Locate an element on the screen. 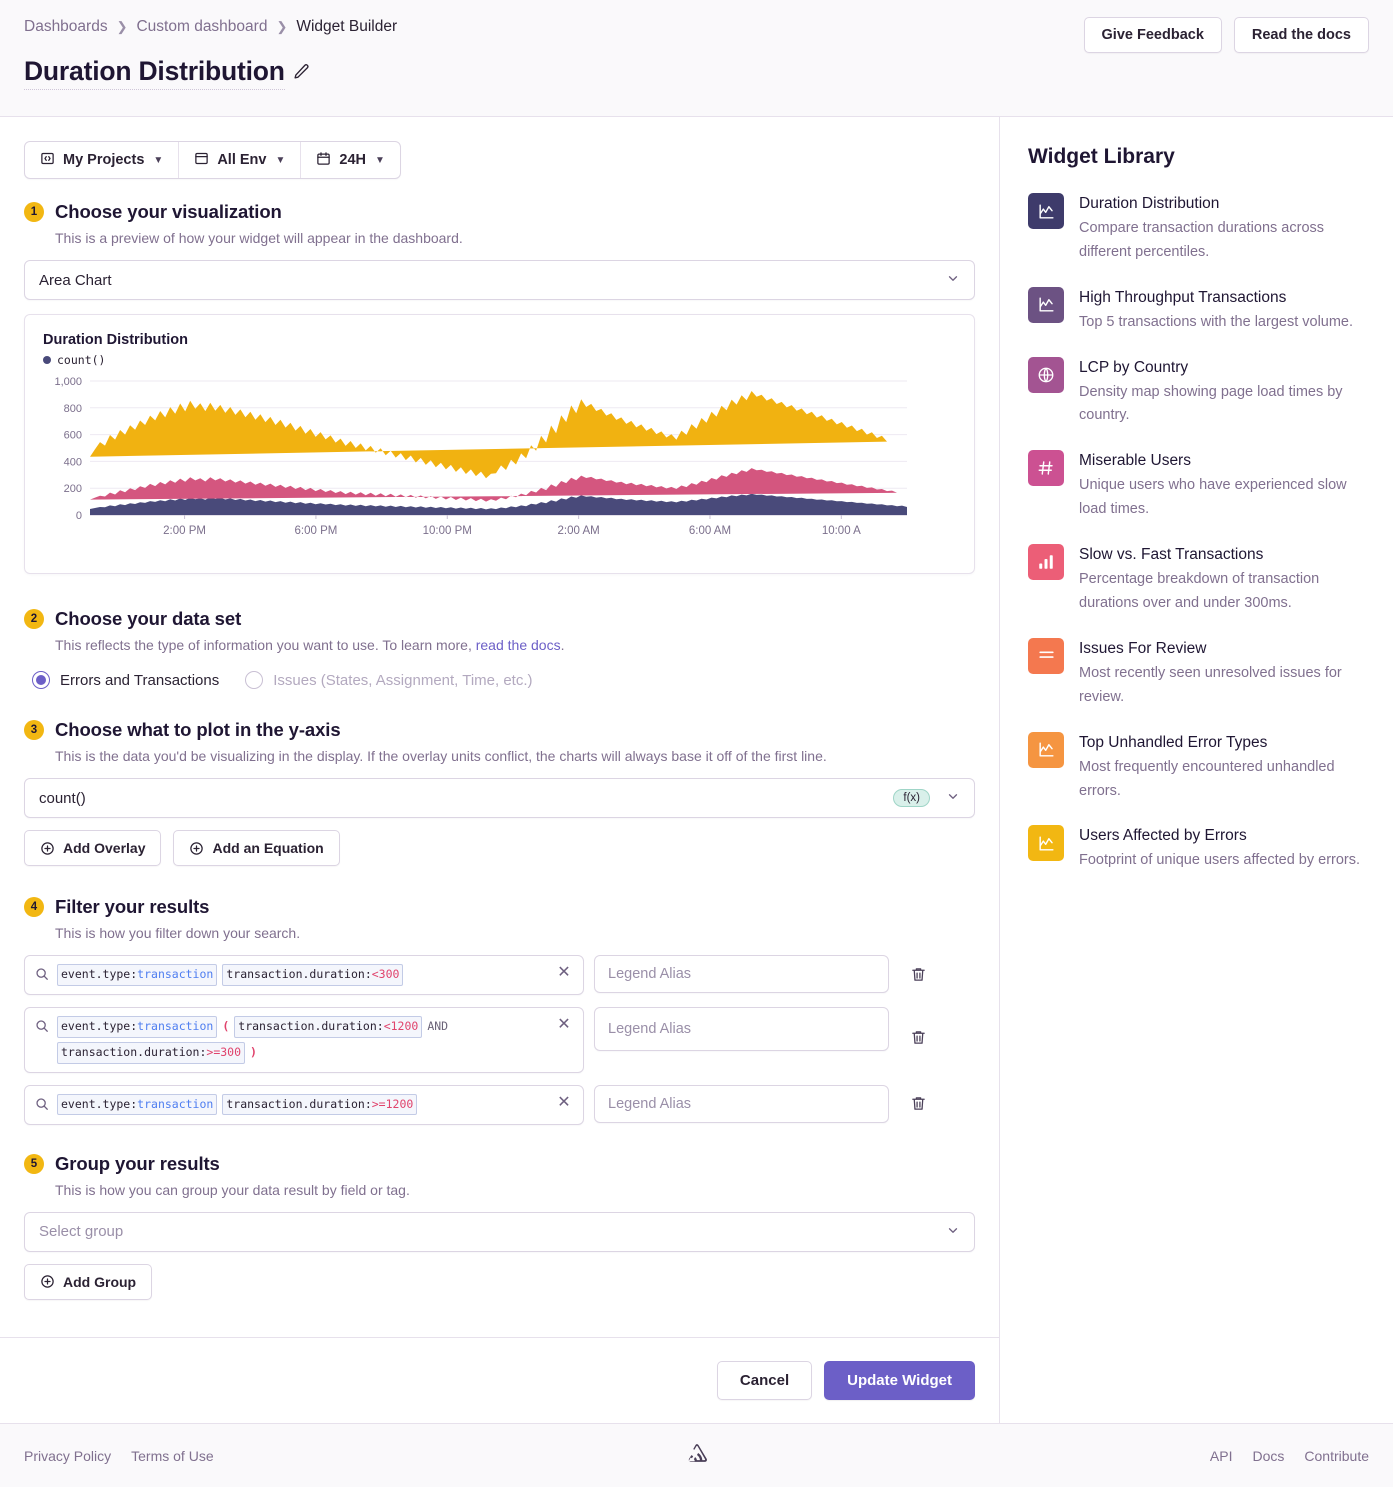 This screenshot has height=1488, width=1393. hash-icon is located at coordinates (1046, 468).